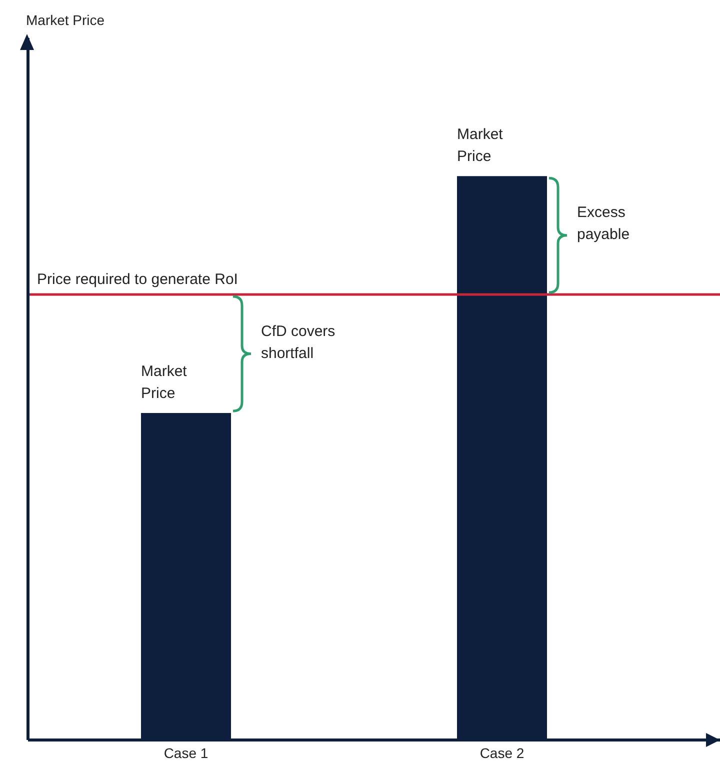 The width and height of the screenshot is (720, 779). What do you see at coordinates (137, 279) in the screenshot?
I see `ref-line-label: Price required to generate RoI` at bounding box center [137, 279].